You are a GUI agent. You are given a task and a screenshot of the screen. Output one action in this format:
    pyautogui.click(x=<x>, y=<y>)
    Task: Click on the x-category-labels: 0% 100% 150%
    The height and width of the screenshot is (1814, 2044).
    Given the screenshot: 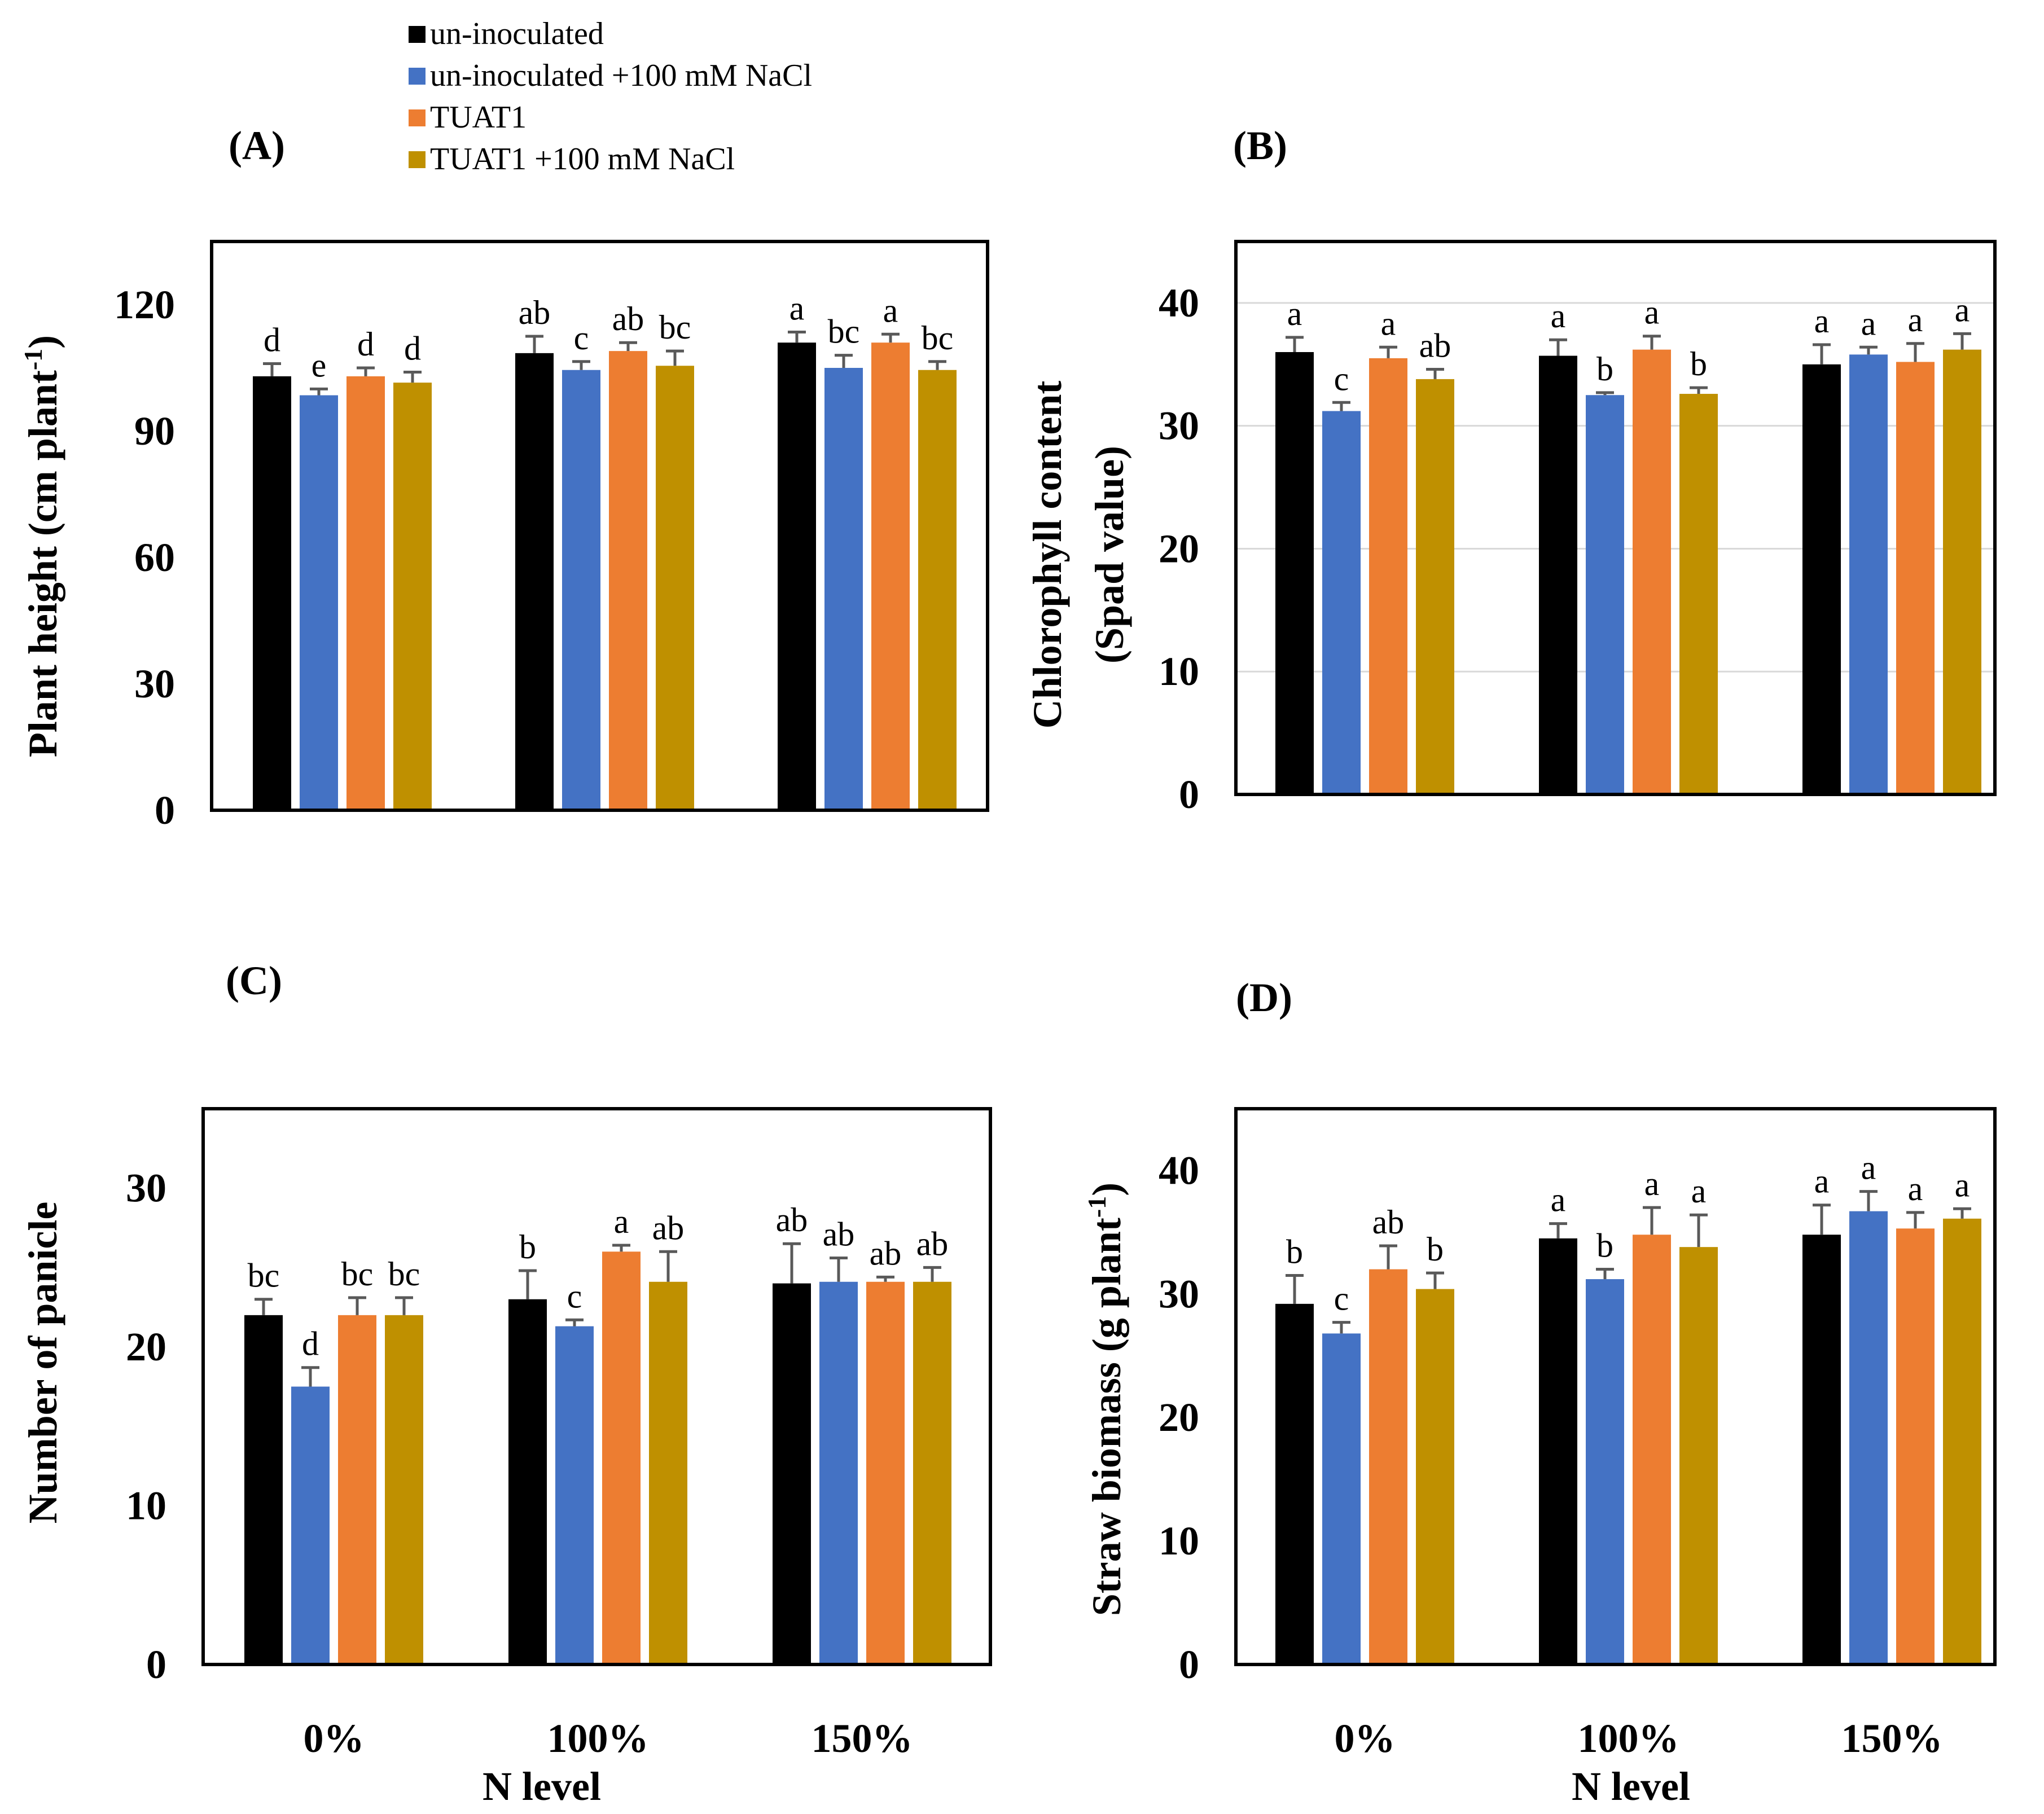 What is the action you would take?
    pyautogui.click(x=1639, y=1738)
    